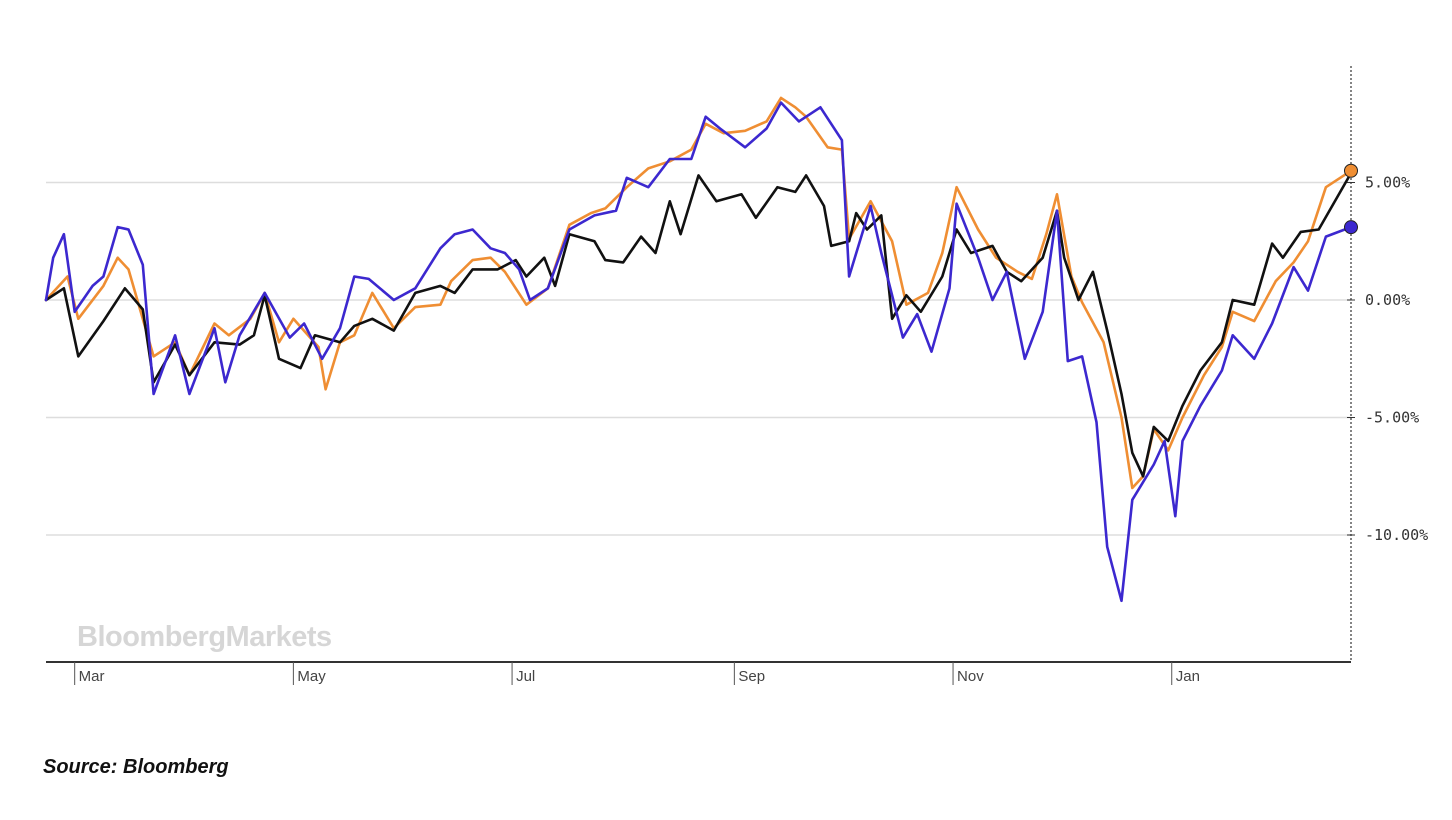  Describe the element at coordinates (92, 676) in the screenshot. I see `x-tick-label-0: Mar` at that location.